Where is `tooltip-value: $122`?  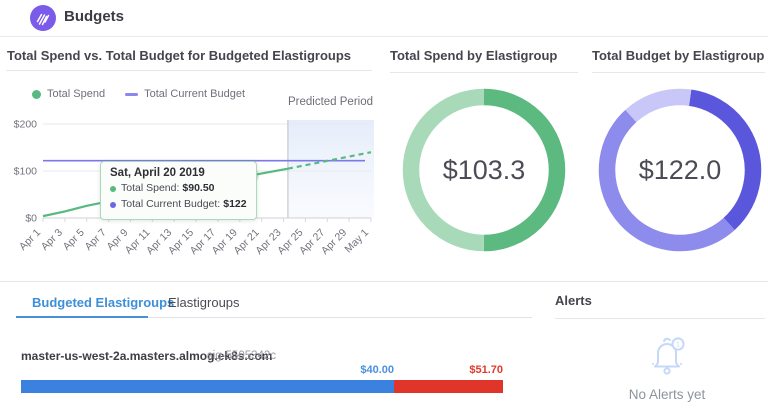 tooltip-value: $122 is located at coordinates (235, 203).